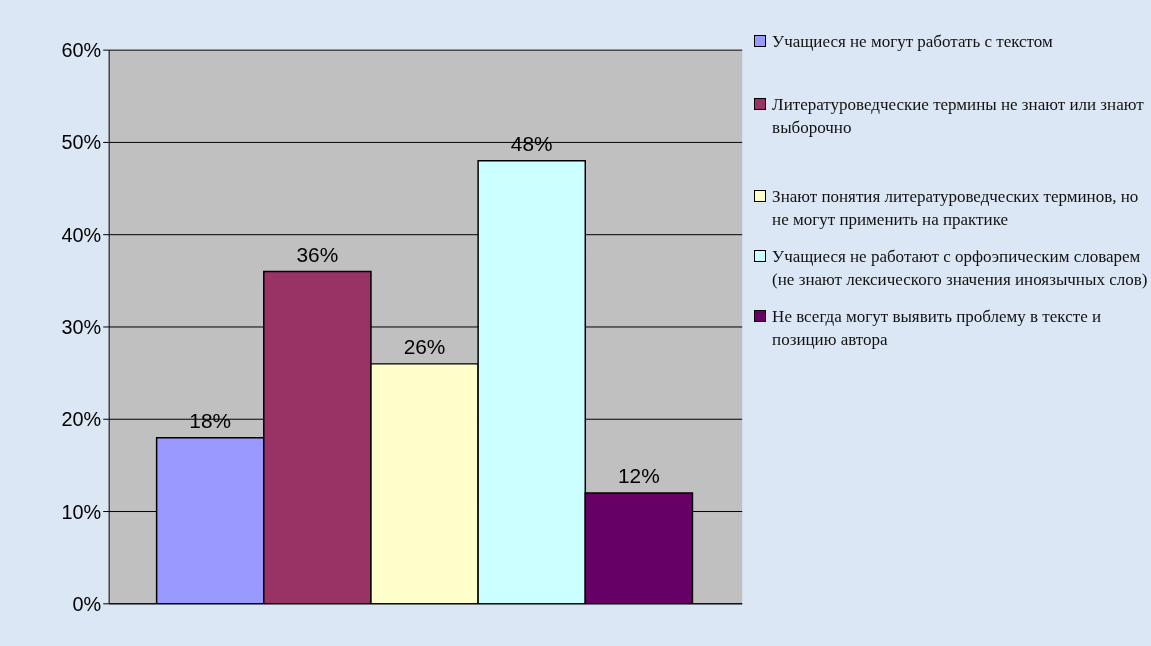  I want to click on data-label: 26%, so click(424, 346).